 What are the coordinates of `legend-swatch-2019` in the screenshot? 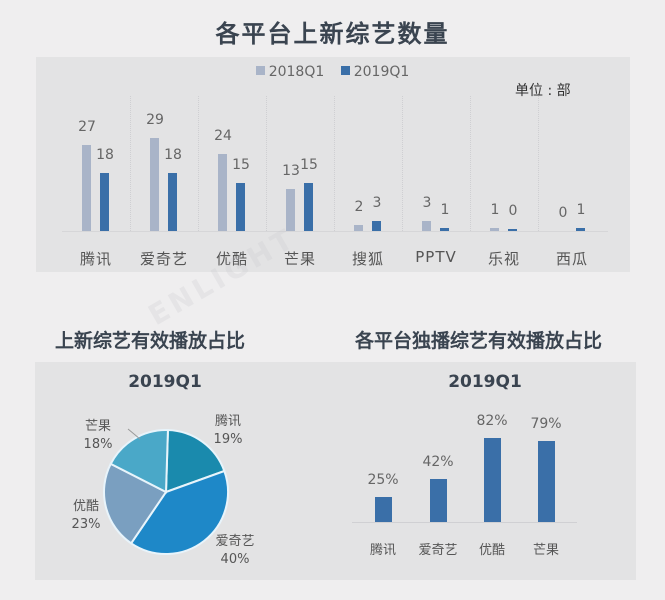 It's located at (345, 70).